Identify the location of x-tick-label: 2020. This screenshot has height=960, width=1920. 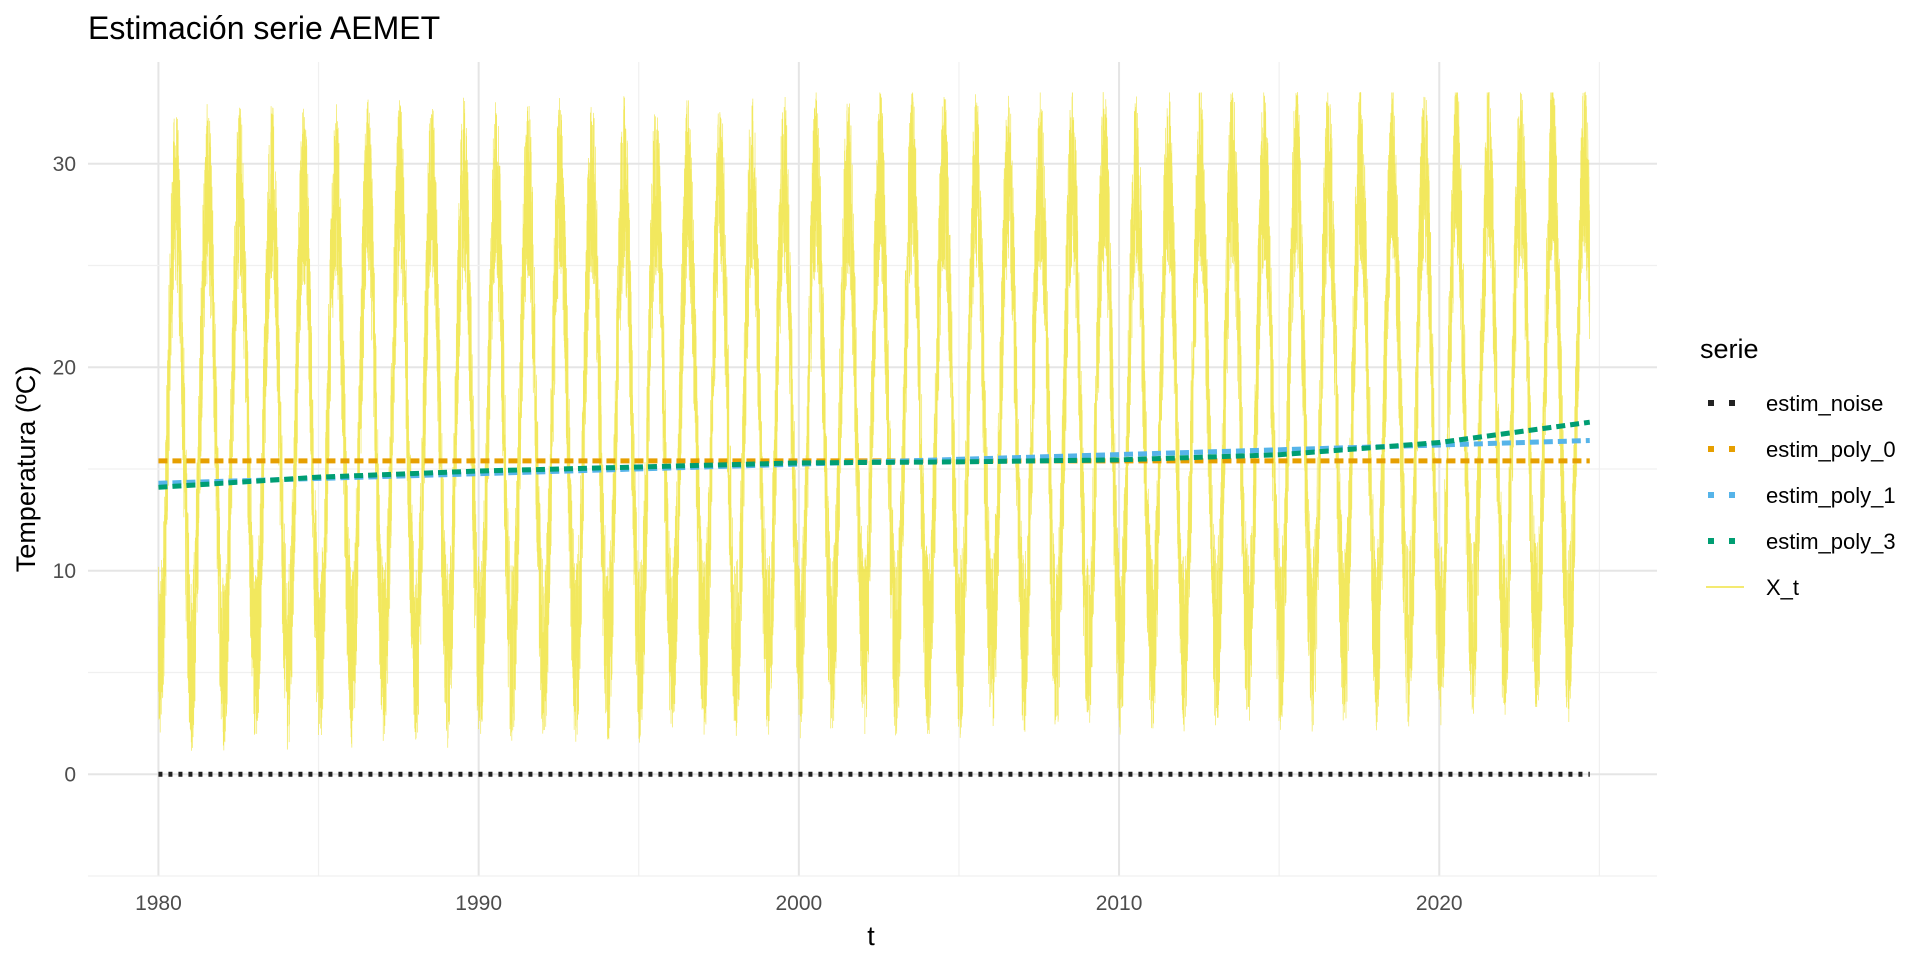
(1439, 903).